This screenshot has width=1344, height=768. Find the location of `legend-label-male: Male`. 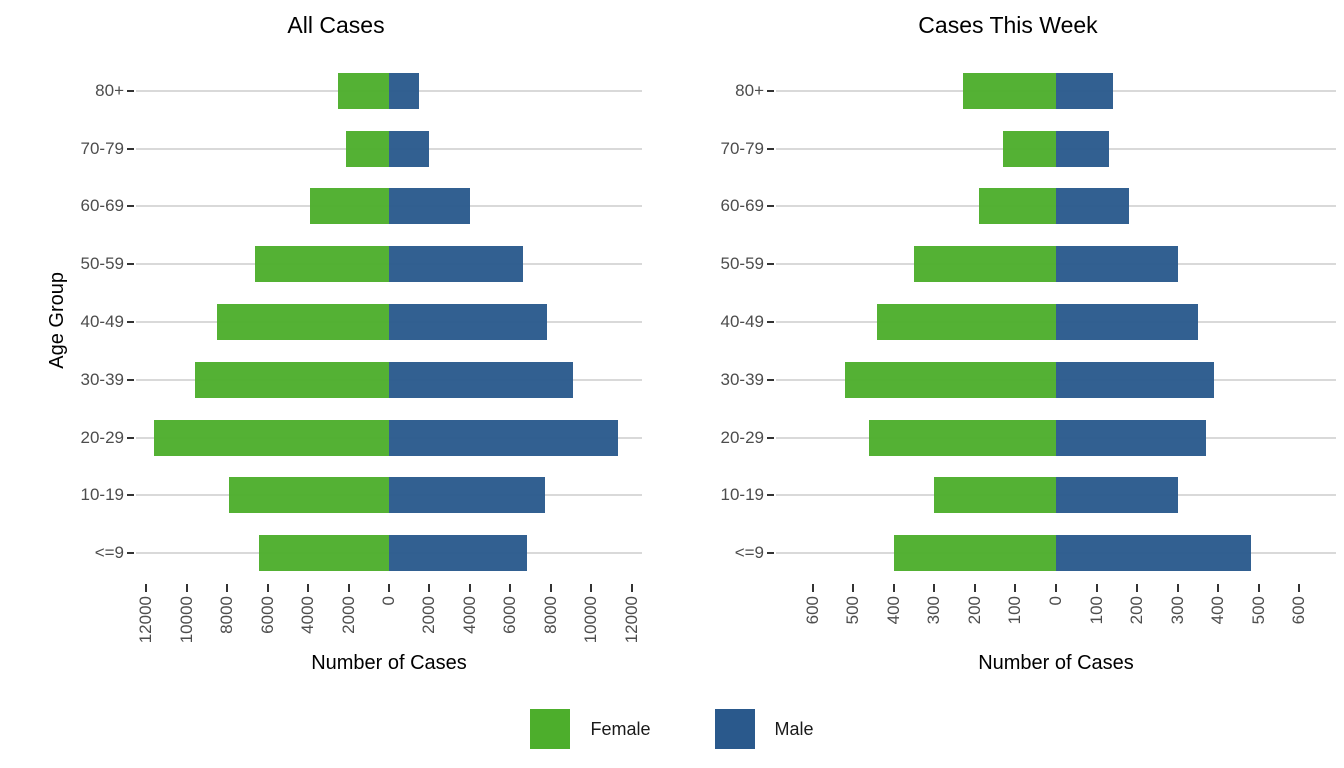

legend-label-male: Male is located at coordinates (794, 728).